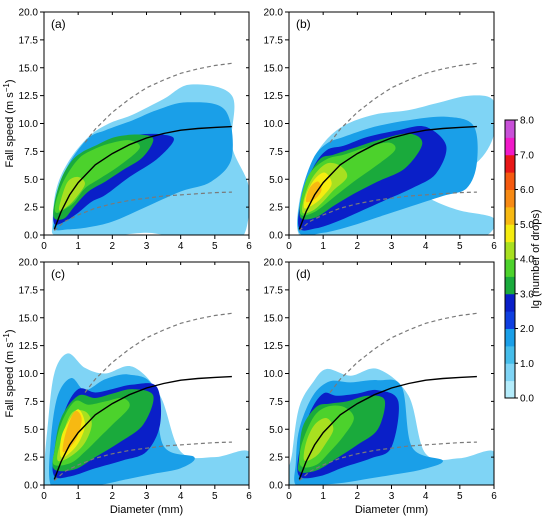 The height and width of the screenshot is (519, 550). Describe the element at coordinates (527, 294) in the screenshot. I see `colorbar-tick-label: 3.0` at that location.